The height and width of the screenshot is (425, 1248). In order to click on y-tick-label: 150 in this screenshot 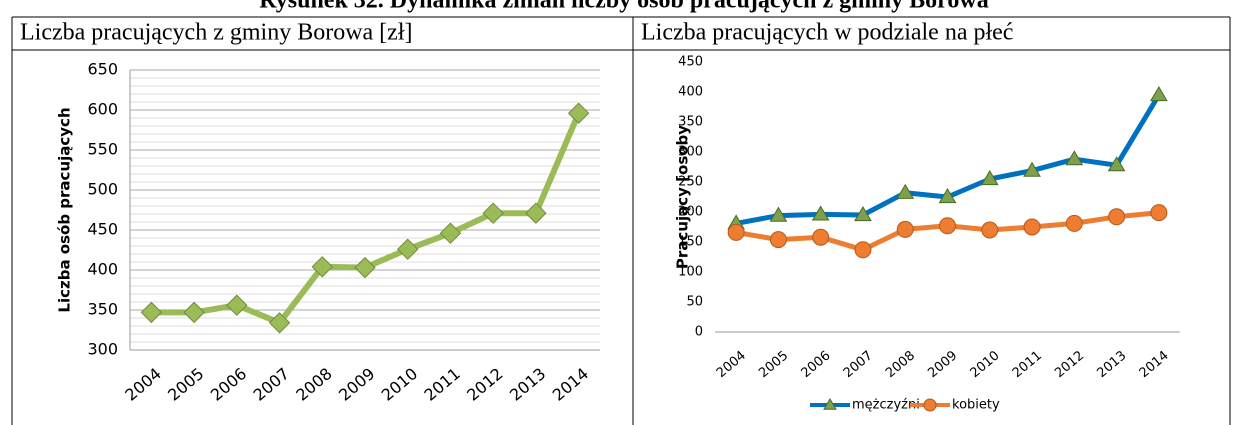, I will do `click(690, 242)`.